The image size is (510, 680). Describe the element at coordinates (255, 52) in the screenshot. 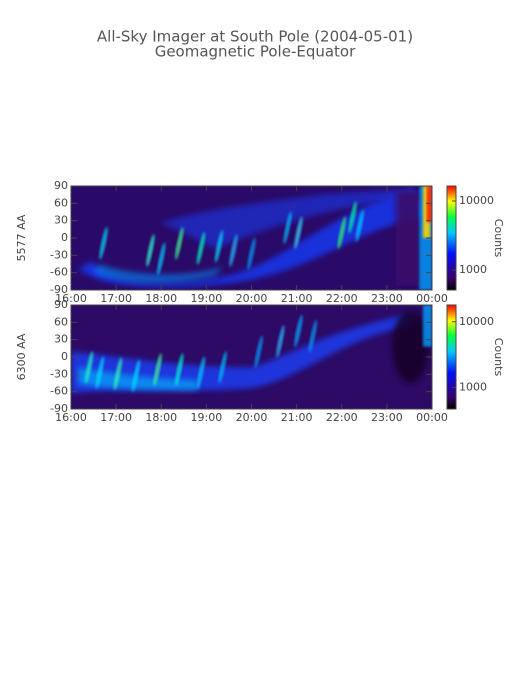

I see `subtitle: Geomagnetic Pole-Equator` at that location.